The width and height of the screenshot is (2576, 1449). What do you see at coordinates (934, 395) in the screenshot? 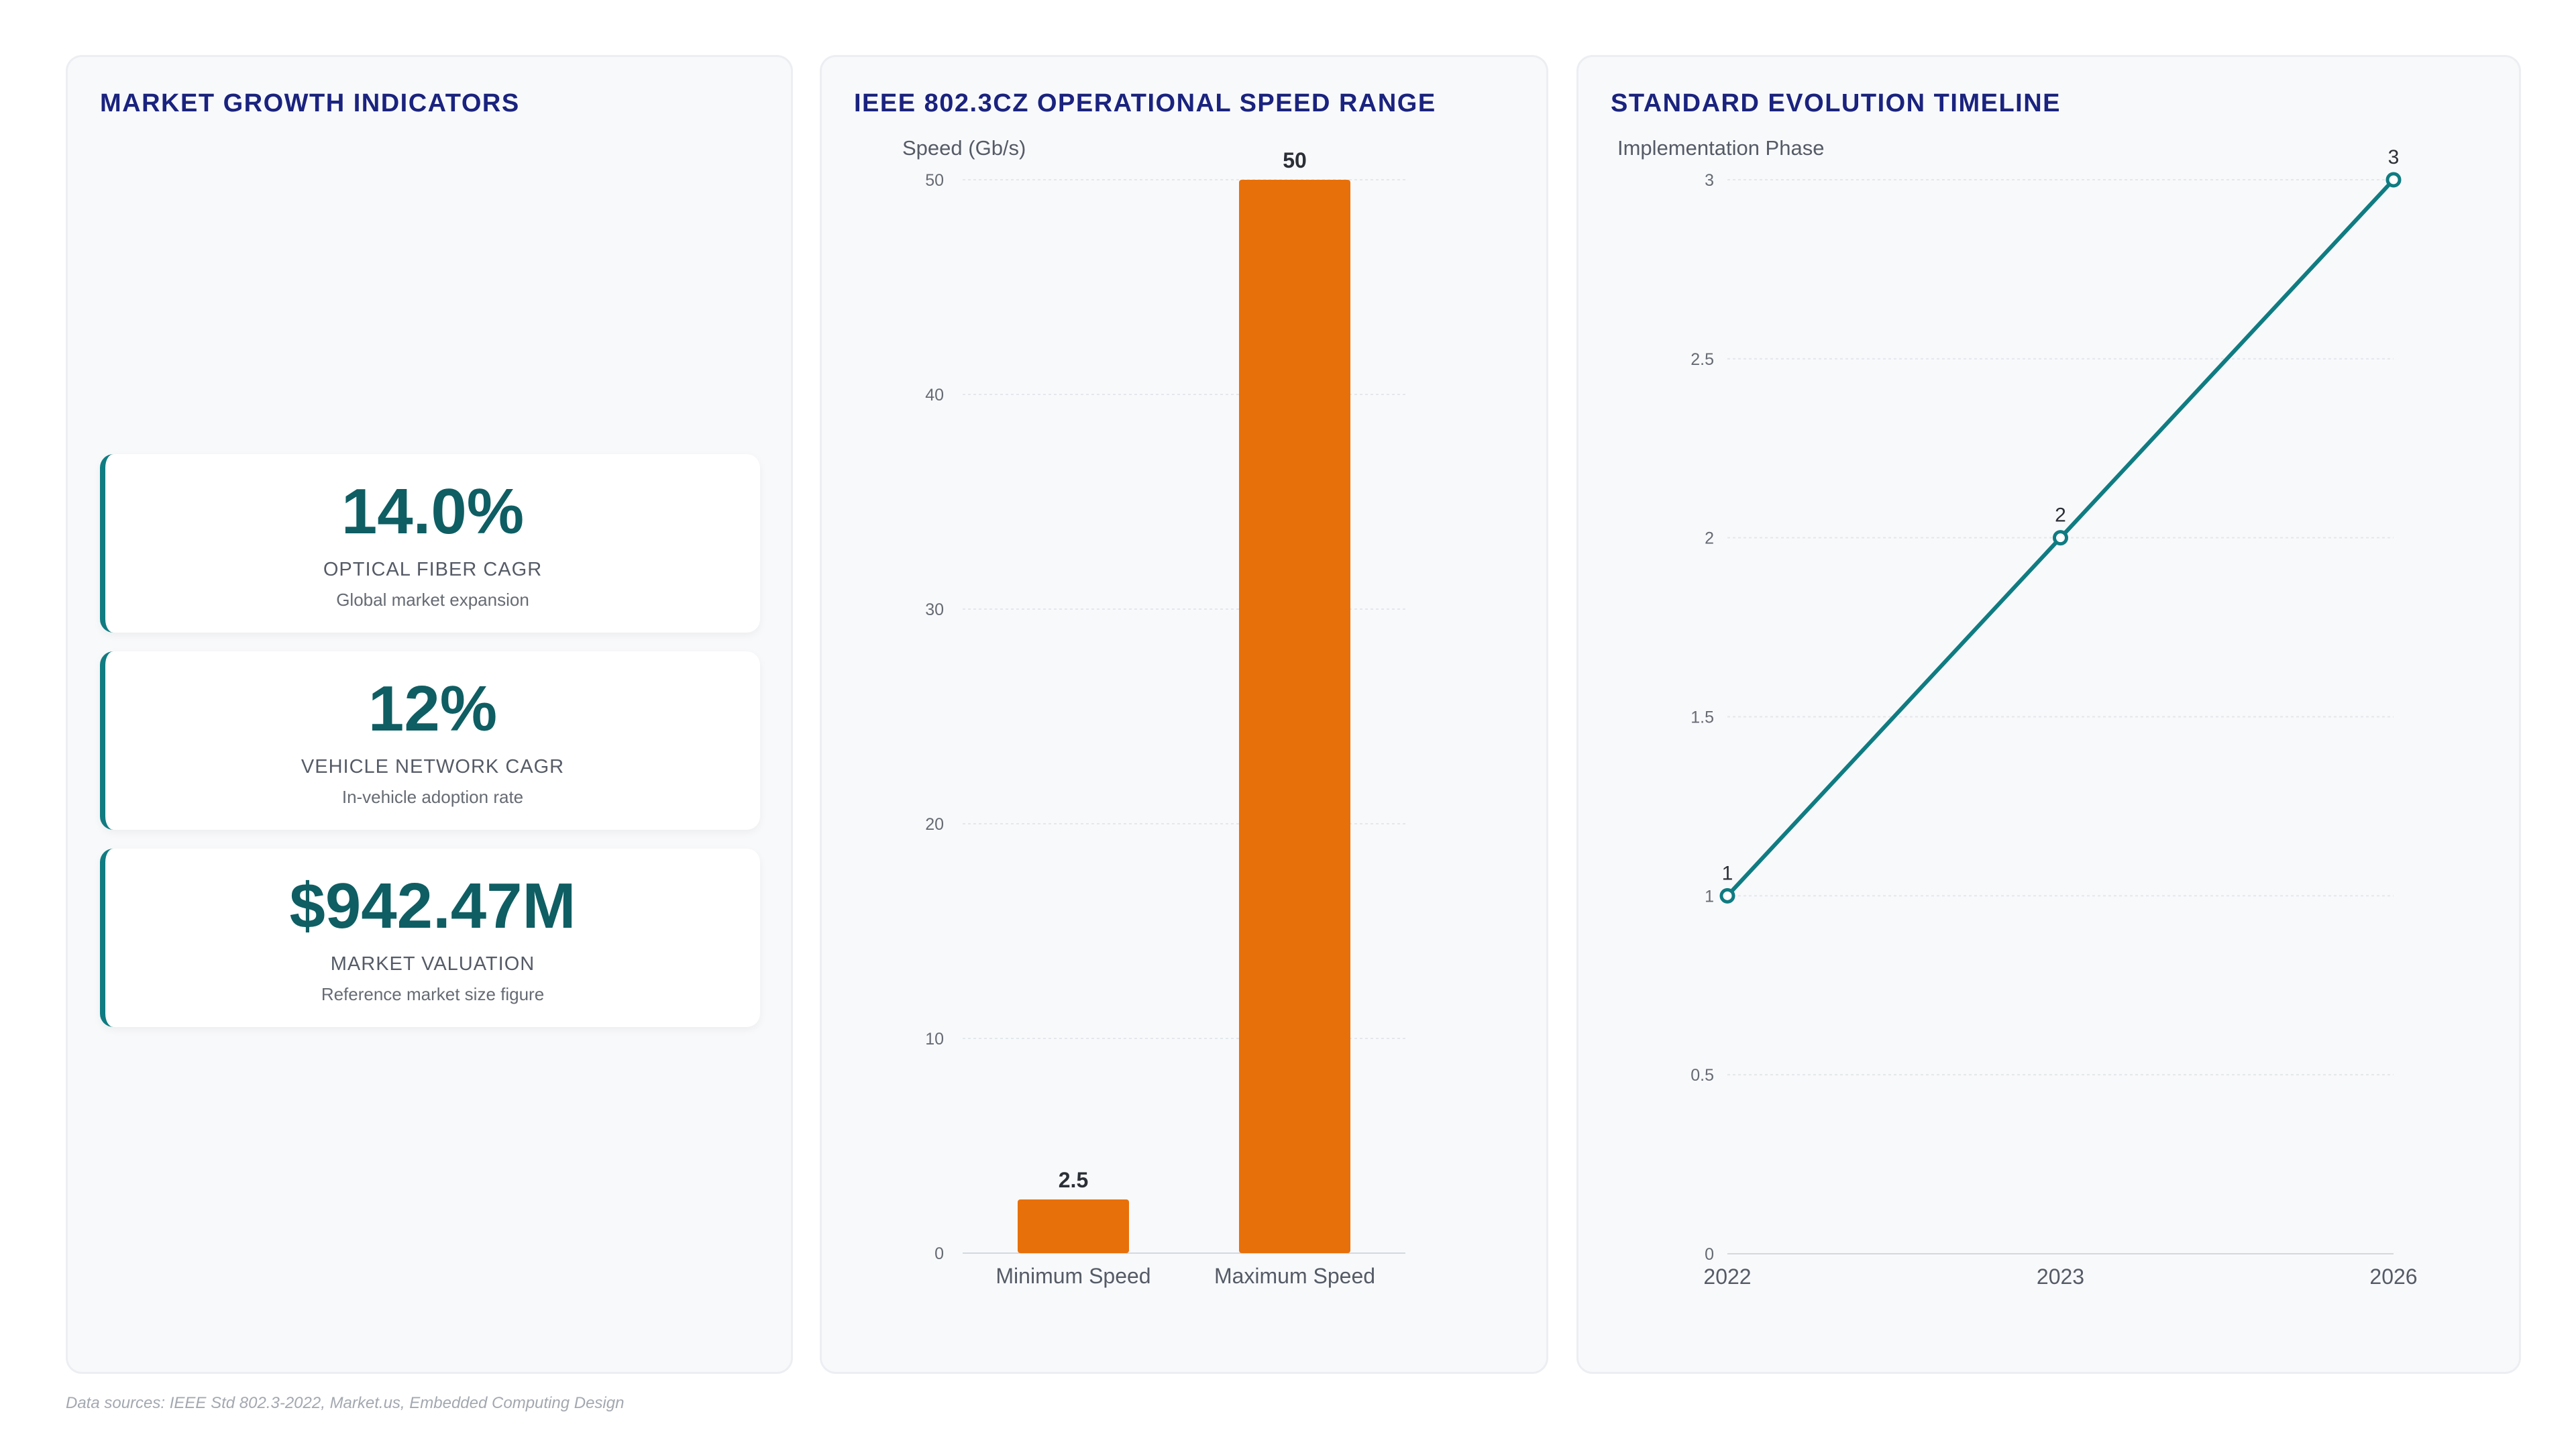
I see `y-tick-label: 40` at bounding box center [934, 395].